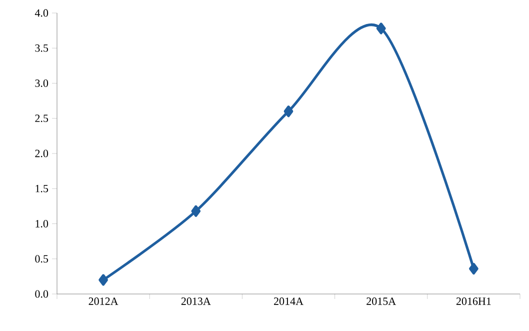 This screenshot has width=529, height=331. What do you see at coordinates (41, 154) in the screenshot?
I see `y-tick-label: 2.0` at bounding box center [41, 154].